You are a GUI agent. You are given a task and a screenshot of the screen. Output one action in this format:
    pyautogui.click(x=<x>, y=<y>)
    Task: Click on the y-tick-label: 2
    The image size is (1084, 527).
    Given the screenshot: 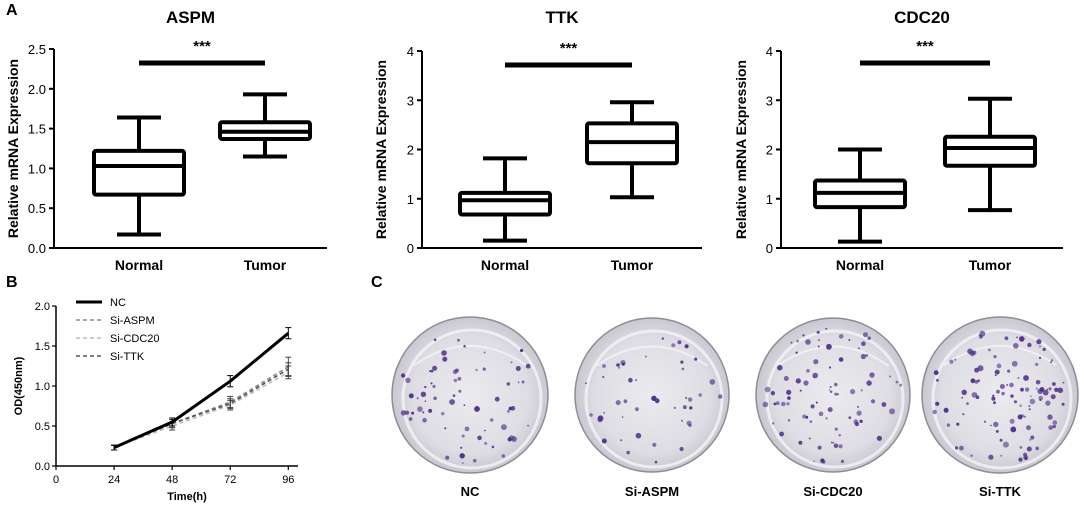 What is the action you would take?
    pyautogui.click(x=410, y=150)
    